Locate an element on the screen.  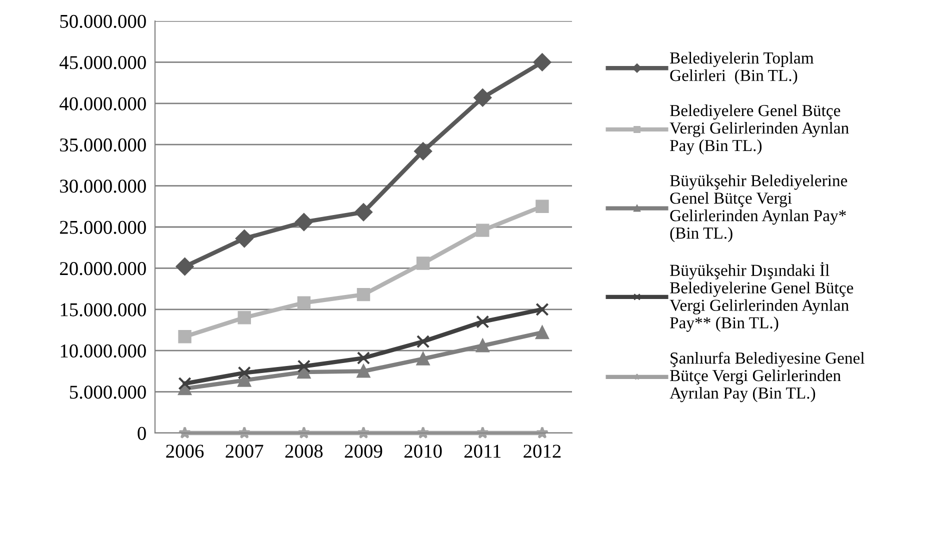
x-tick-label: 2008 is located at coordinates (304, 451).